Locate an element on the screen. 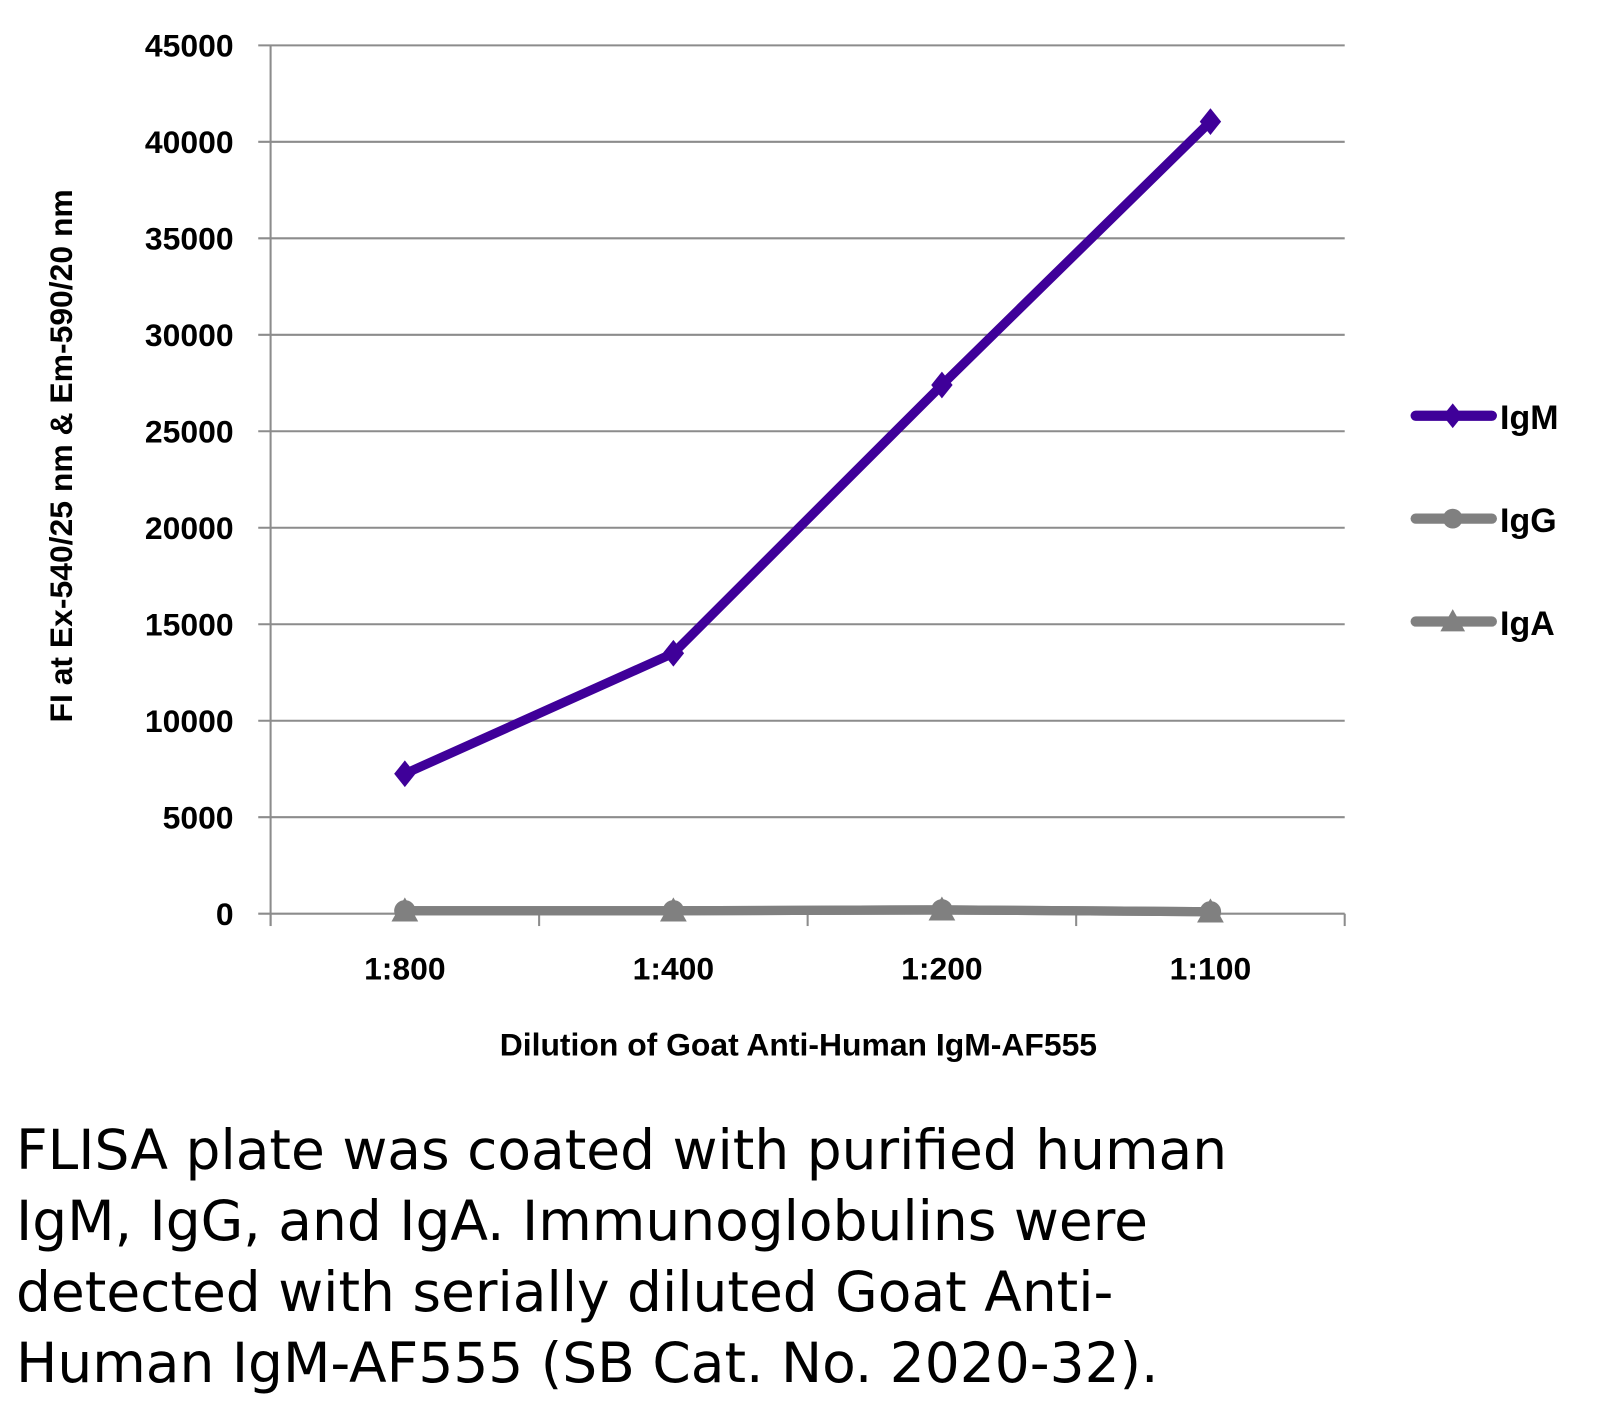  legend-label: IgA is located at coordinates (1527, 624).